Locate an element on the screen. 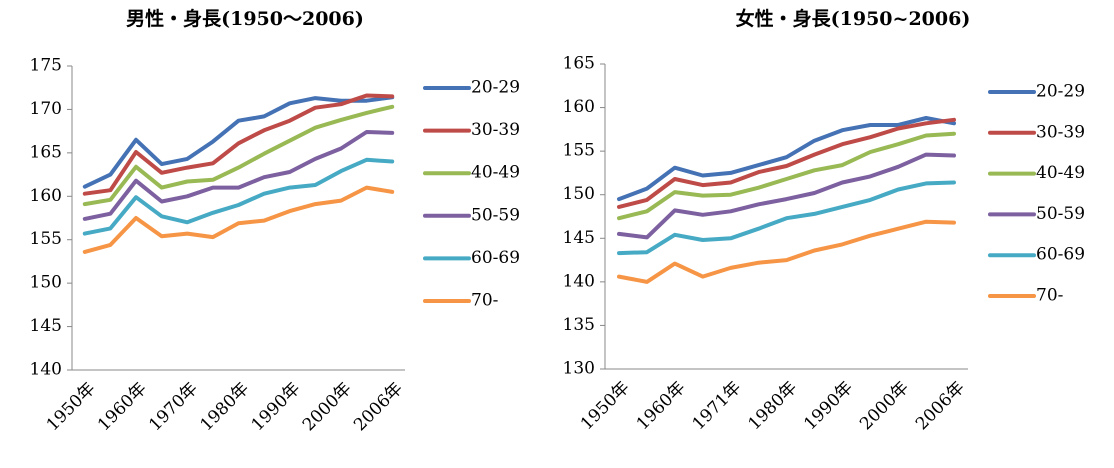 The image size is (1114, 468). chart-title: 男性・身長(1950～2006) is located at coordinates (245, 18).